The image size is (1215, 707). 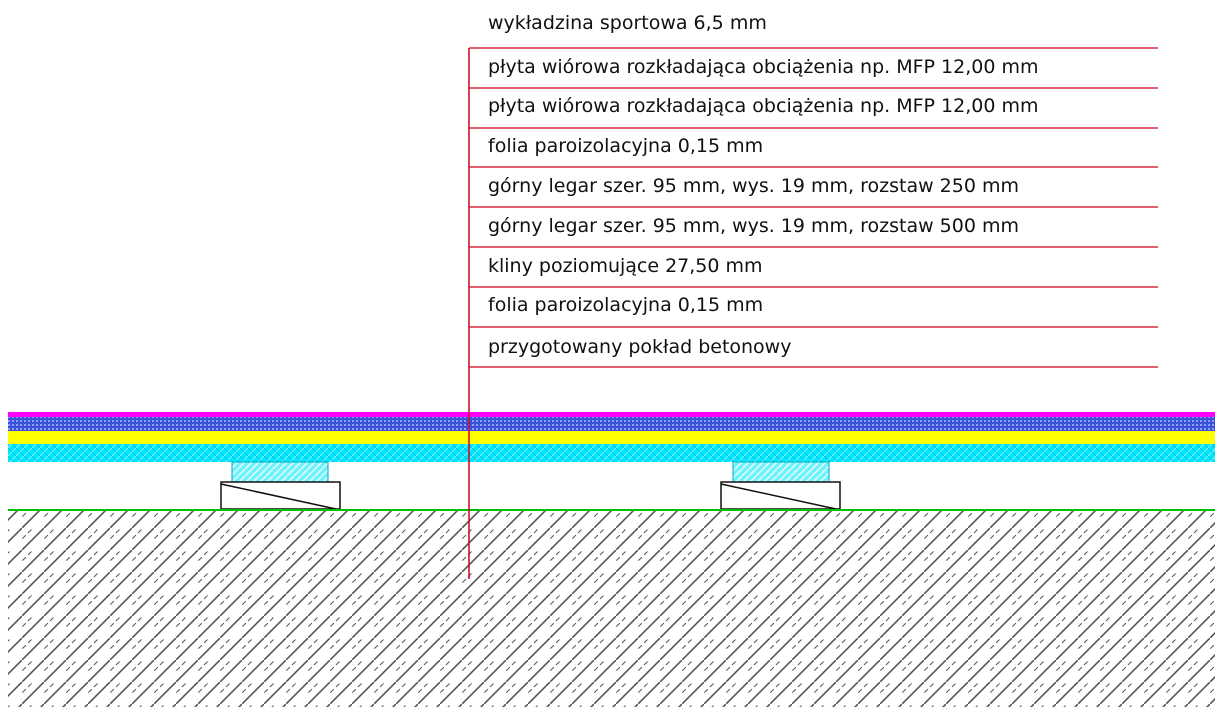 What do you see at coordinates (626, 146) in the screenshot?
I see `layer-label-vapor-barrier-1: folia paroizolacyjna 0,15 mm` at bounding box center [626, 146].